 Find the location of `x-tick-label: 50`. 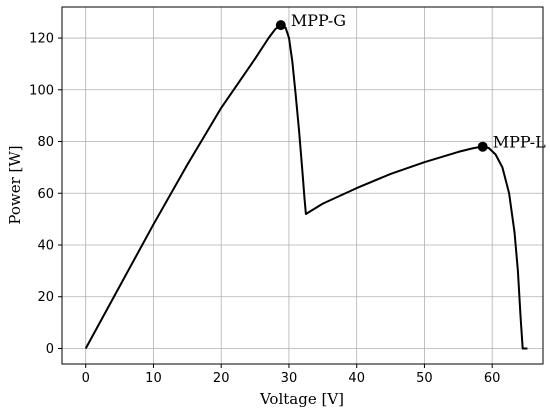

x-tick-label: 50 is located at coordinates (424, 378).